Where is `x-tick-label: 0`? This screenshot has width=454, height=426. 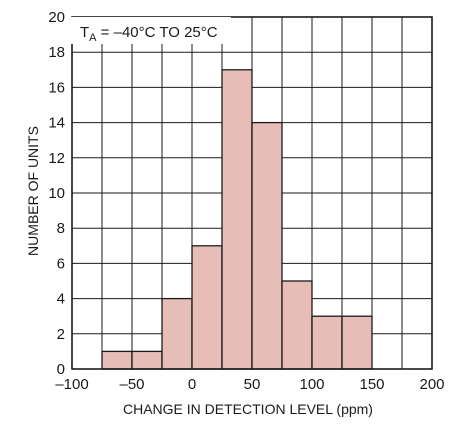 x-tick-label: 0 is located at coordinates (192, 384).